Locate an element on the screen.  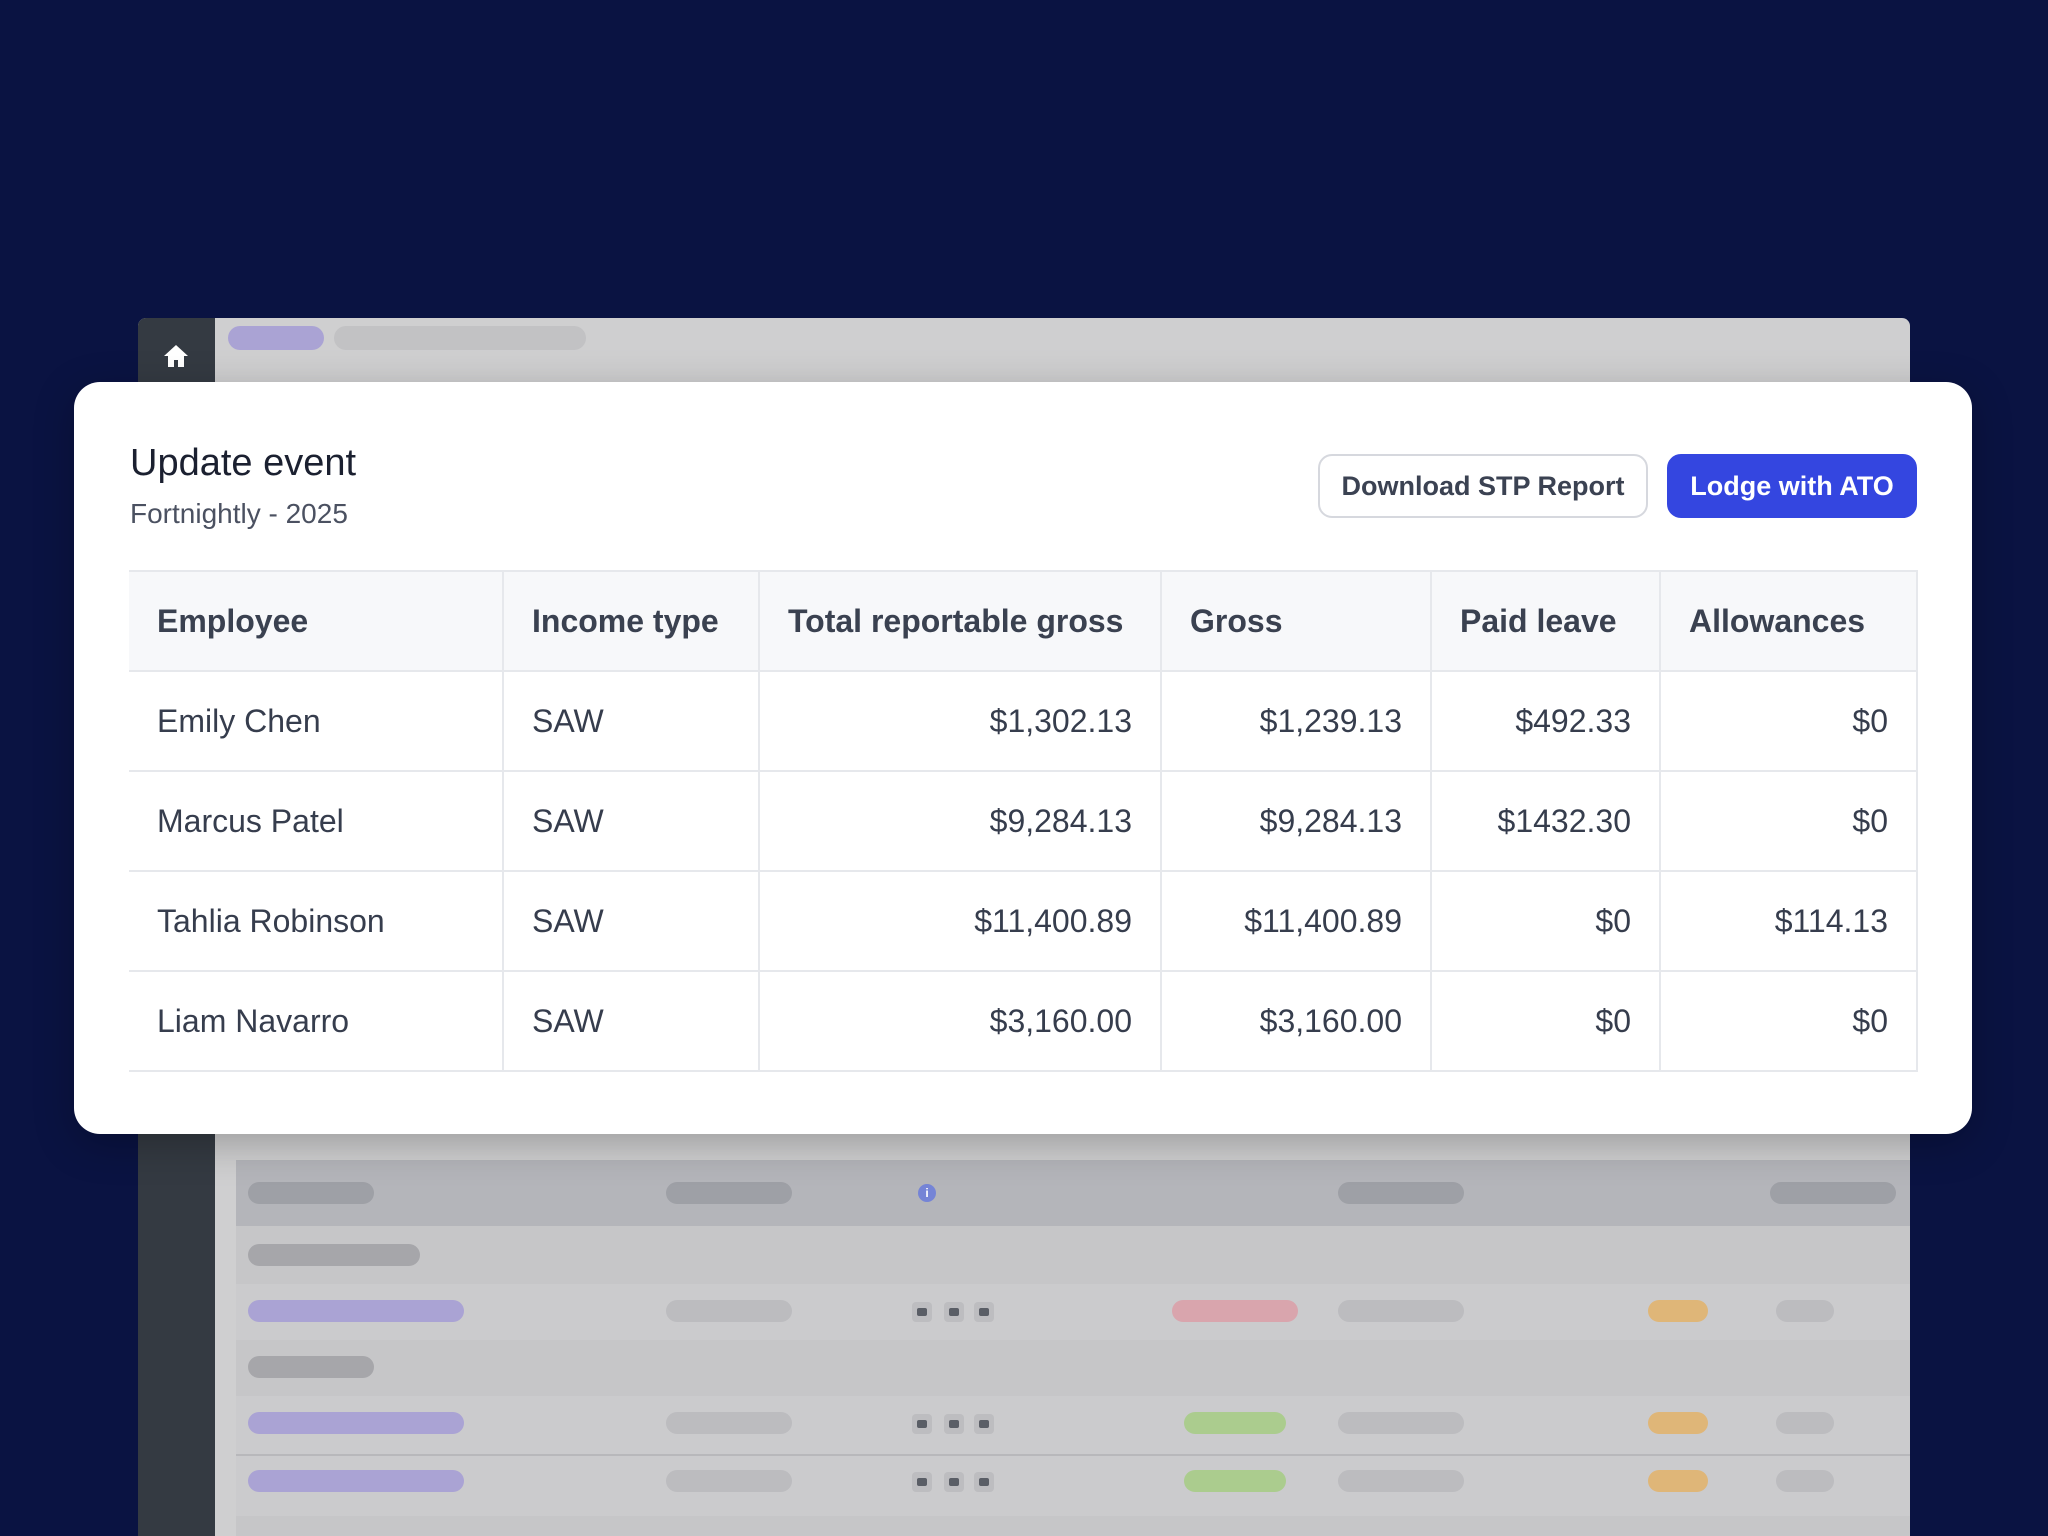
employee-name: Marcus Patel is located at coordinates (316, 821).